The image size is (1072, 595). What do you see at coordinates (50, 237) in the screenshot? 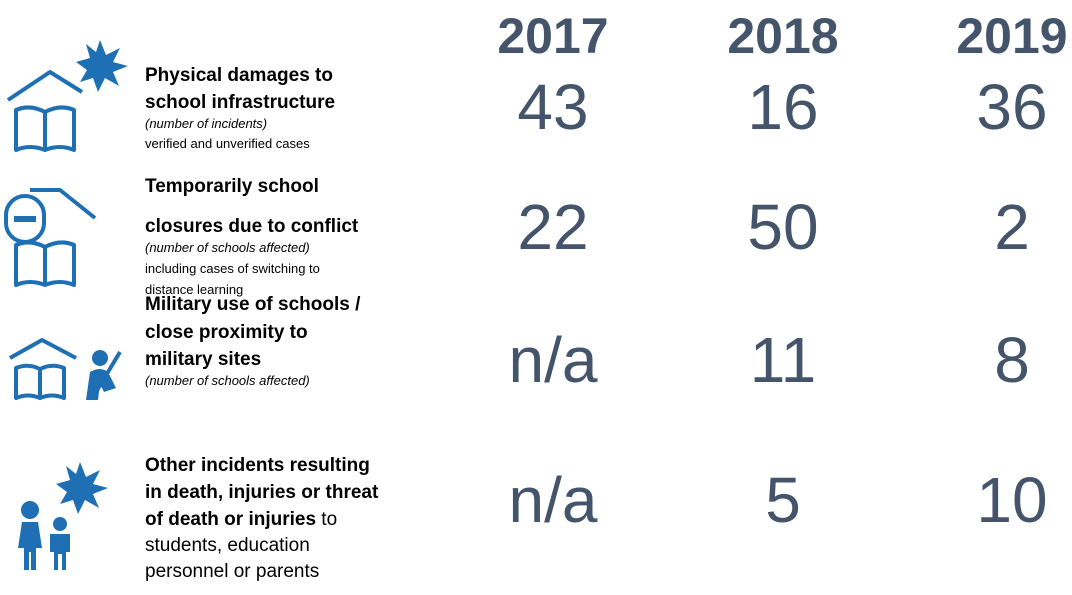
I see `icon-closed-school` at bounding box center [50, 237].